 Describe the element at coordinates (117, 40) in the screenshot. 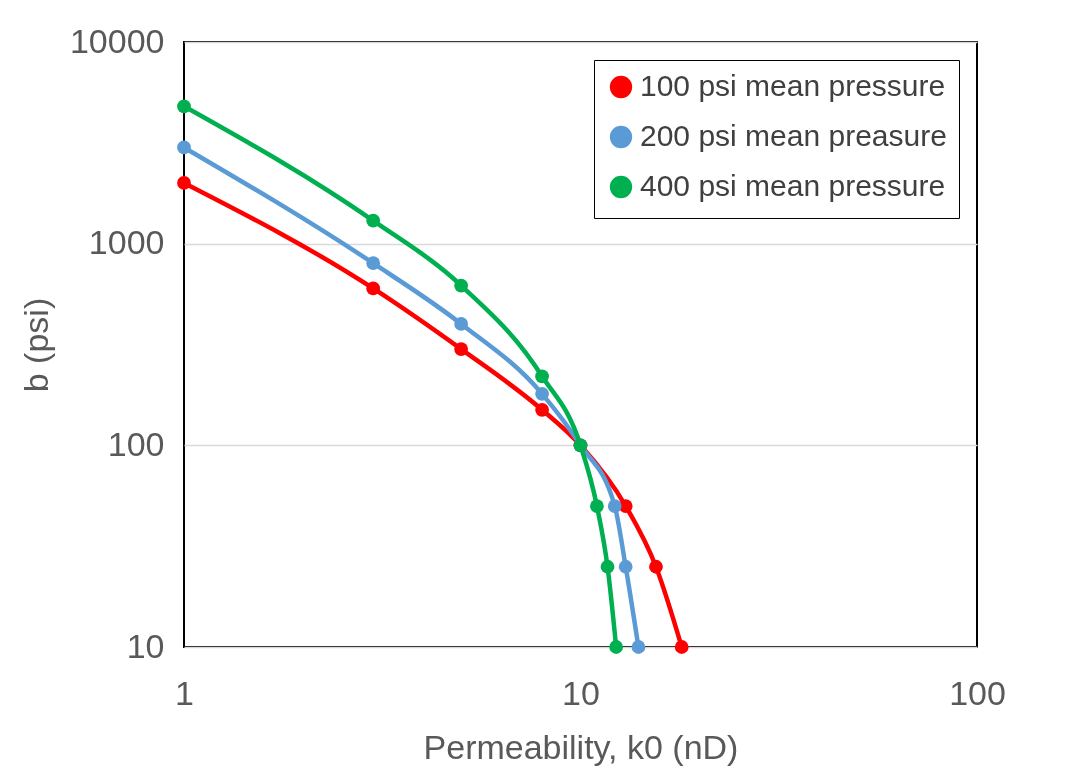

I see `y-tick-label: 10000` at that location.